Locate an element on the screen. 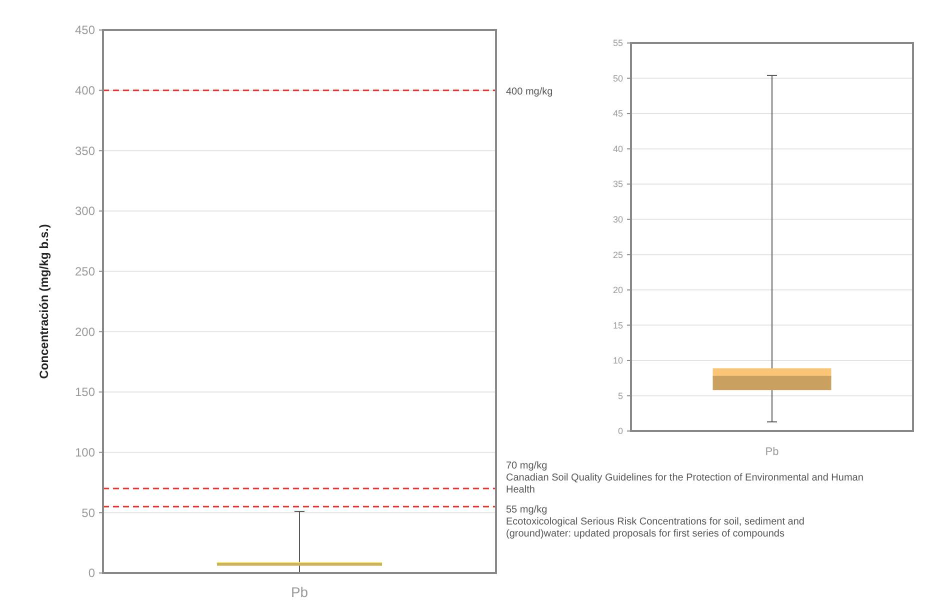 The image size is (933, 607). y-tick-label: 200 is located at coordinates (85, 331).